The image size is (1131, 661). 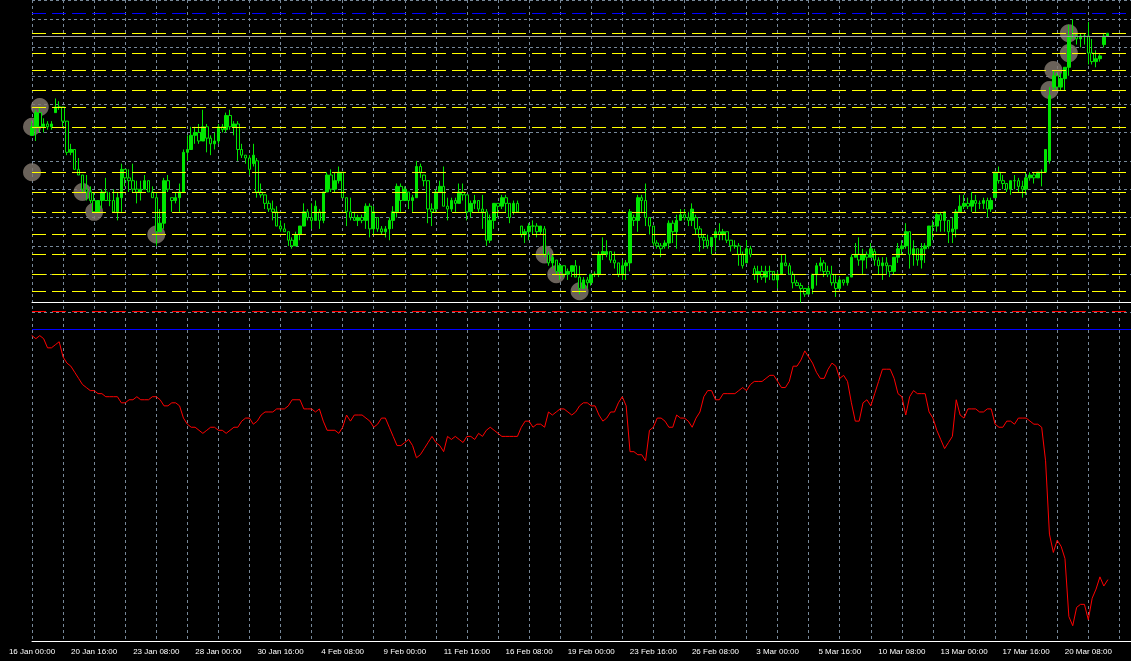 What do you see at coordinates (591, 651) in the screenshot?
I see `x-tick-label: 19 Feb 00:00` at bounding box center [591, 651].